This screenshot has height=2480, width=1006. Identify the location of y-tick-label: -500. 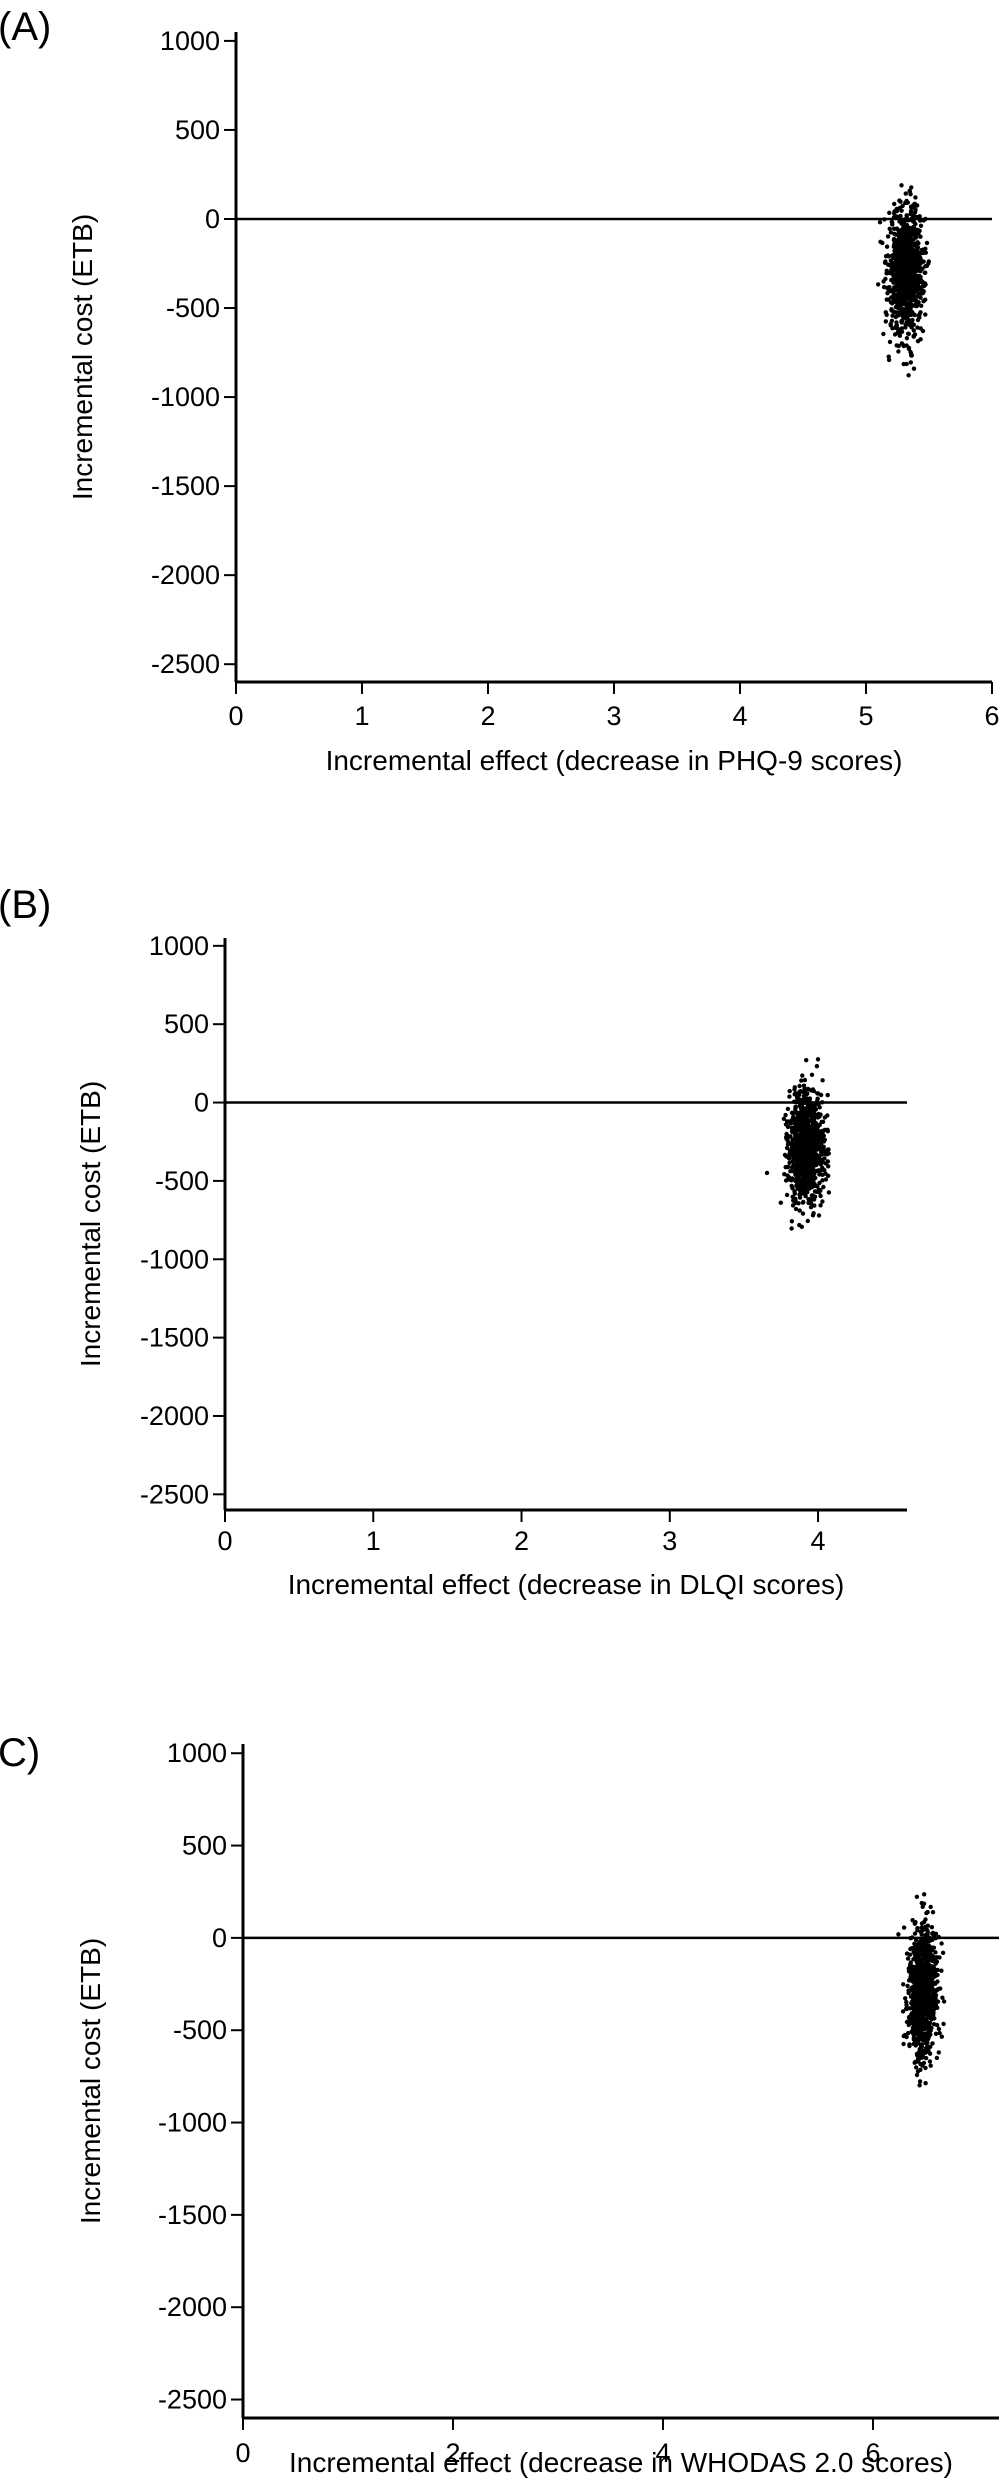
(182, 1181).